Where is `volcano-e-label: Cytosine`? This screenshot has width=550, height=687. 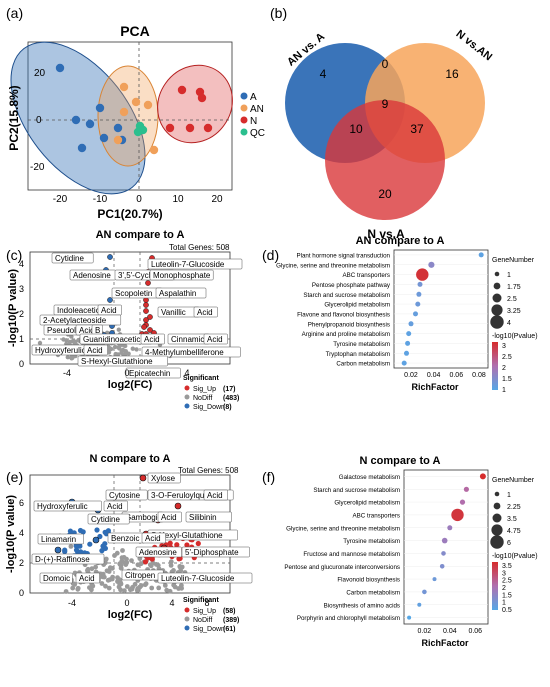 volcano-e-label: Cytosine is located at coordinates (125, 495).